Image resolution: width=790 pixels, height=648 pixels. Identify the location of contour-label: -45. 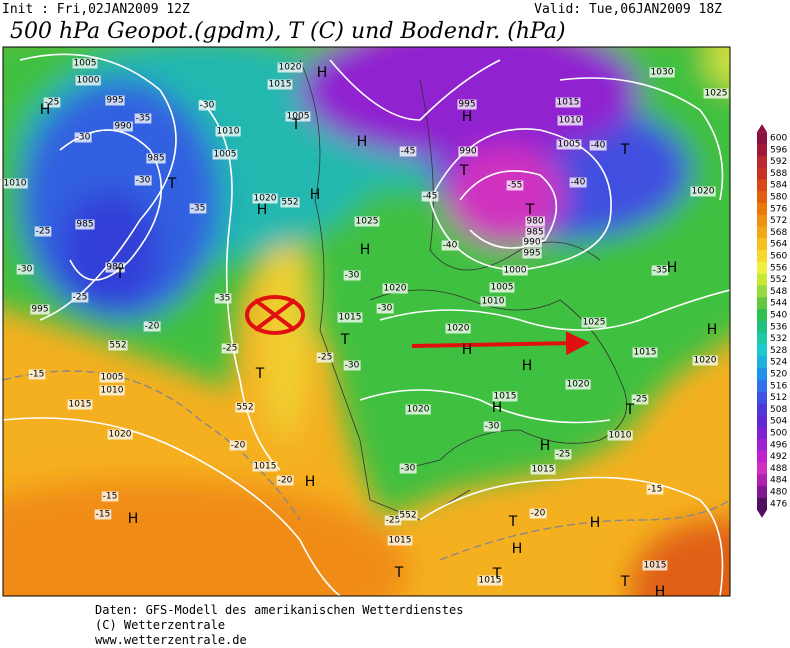
(408, 152).